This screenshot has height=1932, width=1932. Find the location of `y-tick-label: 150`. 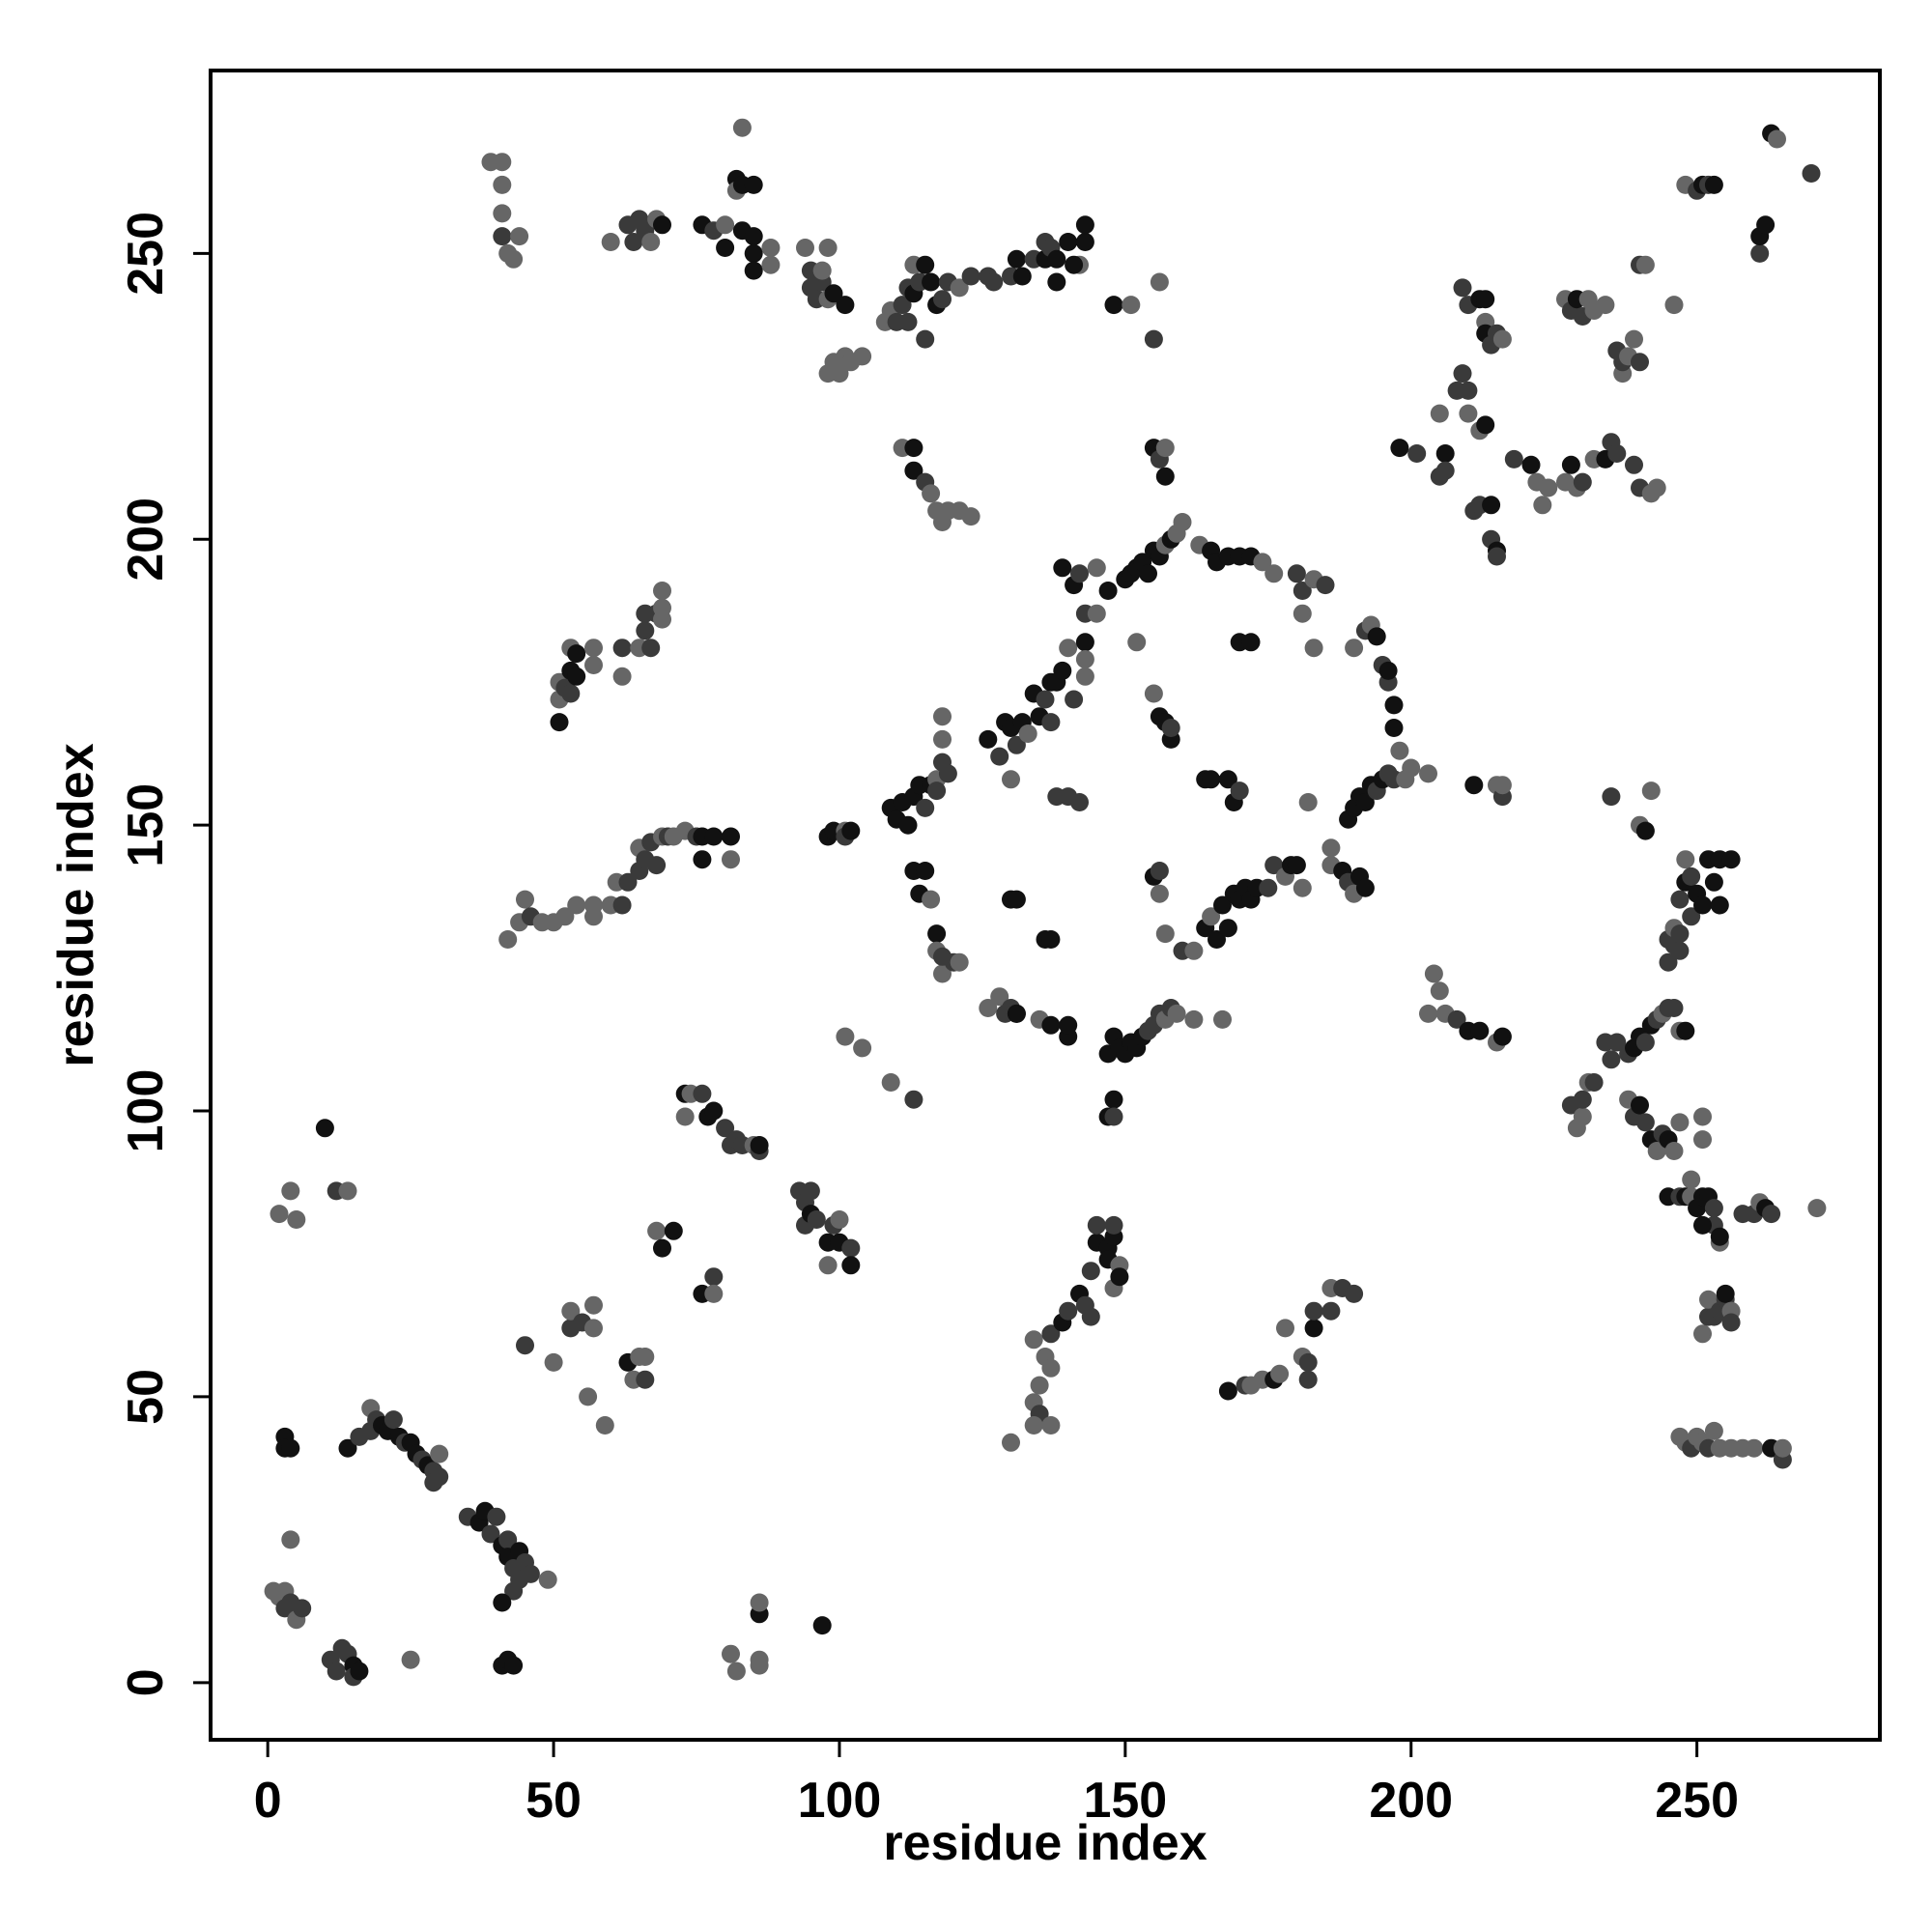

y-tick-label: 150 is located at coordinates (146, 825).